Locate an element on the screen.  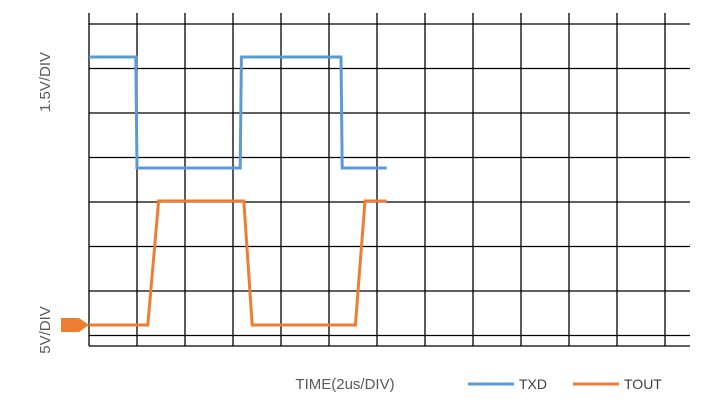
trace-tout is located at coordinates (238, 263).